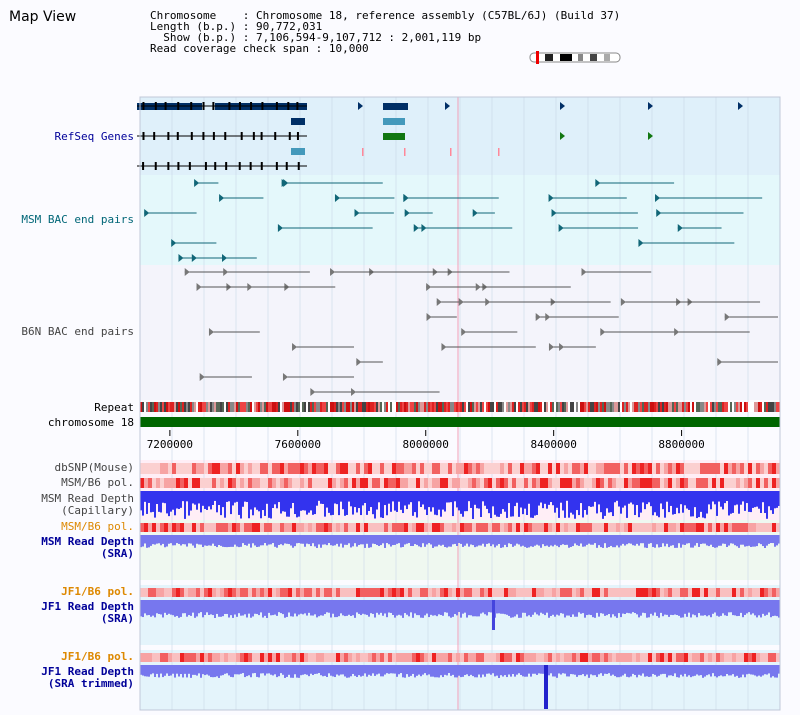 The height and width of the screenshot is (715, 800). I want to click on jf1-depth-sra-bars, so click(460, 609).